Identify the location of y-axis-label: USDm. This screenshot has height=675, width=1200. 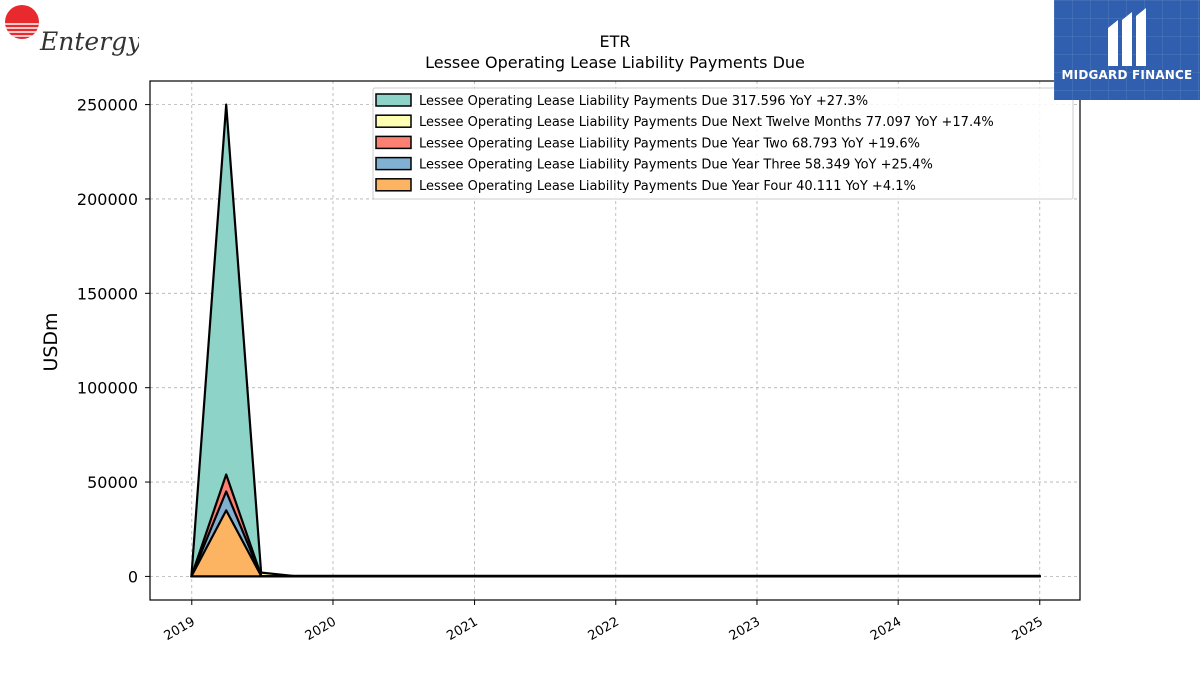
(51, 341).